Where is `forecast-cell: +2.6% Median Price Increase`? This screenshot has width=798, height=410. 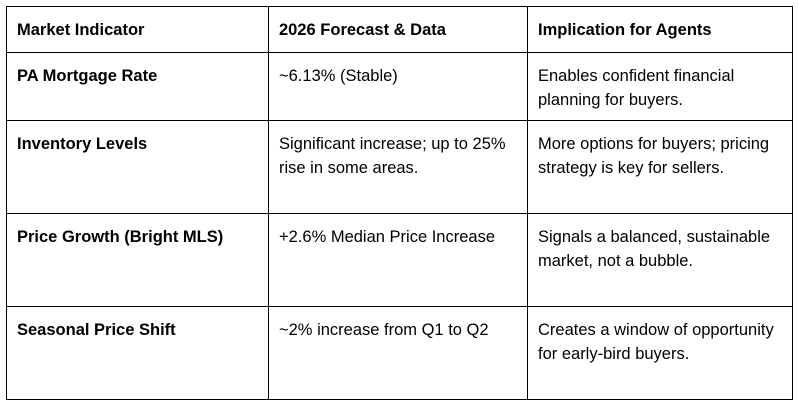 forecast-cell: +2.6% Median Price Increase is located at coordinates (398, 260).